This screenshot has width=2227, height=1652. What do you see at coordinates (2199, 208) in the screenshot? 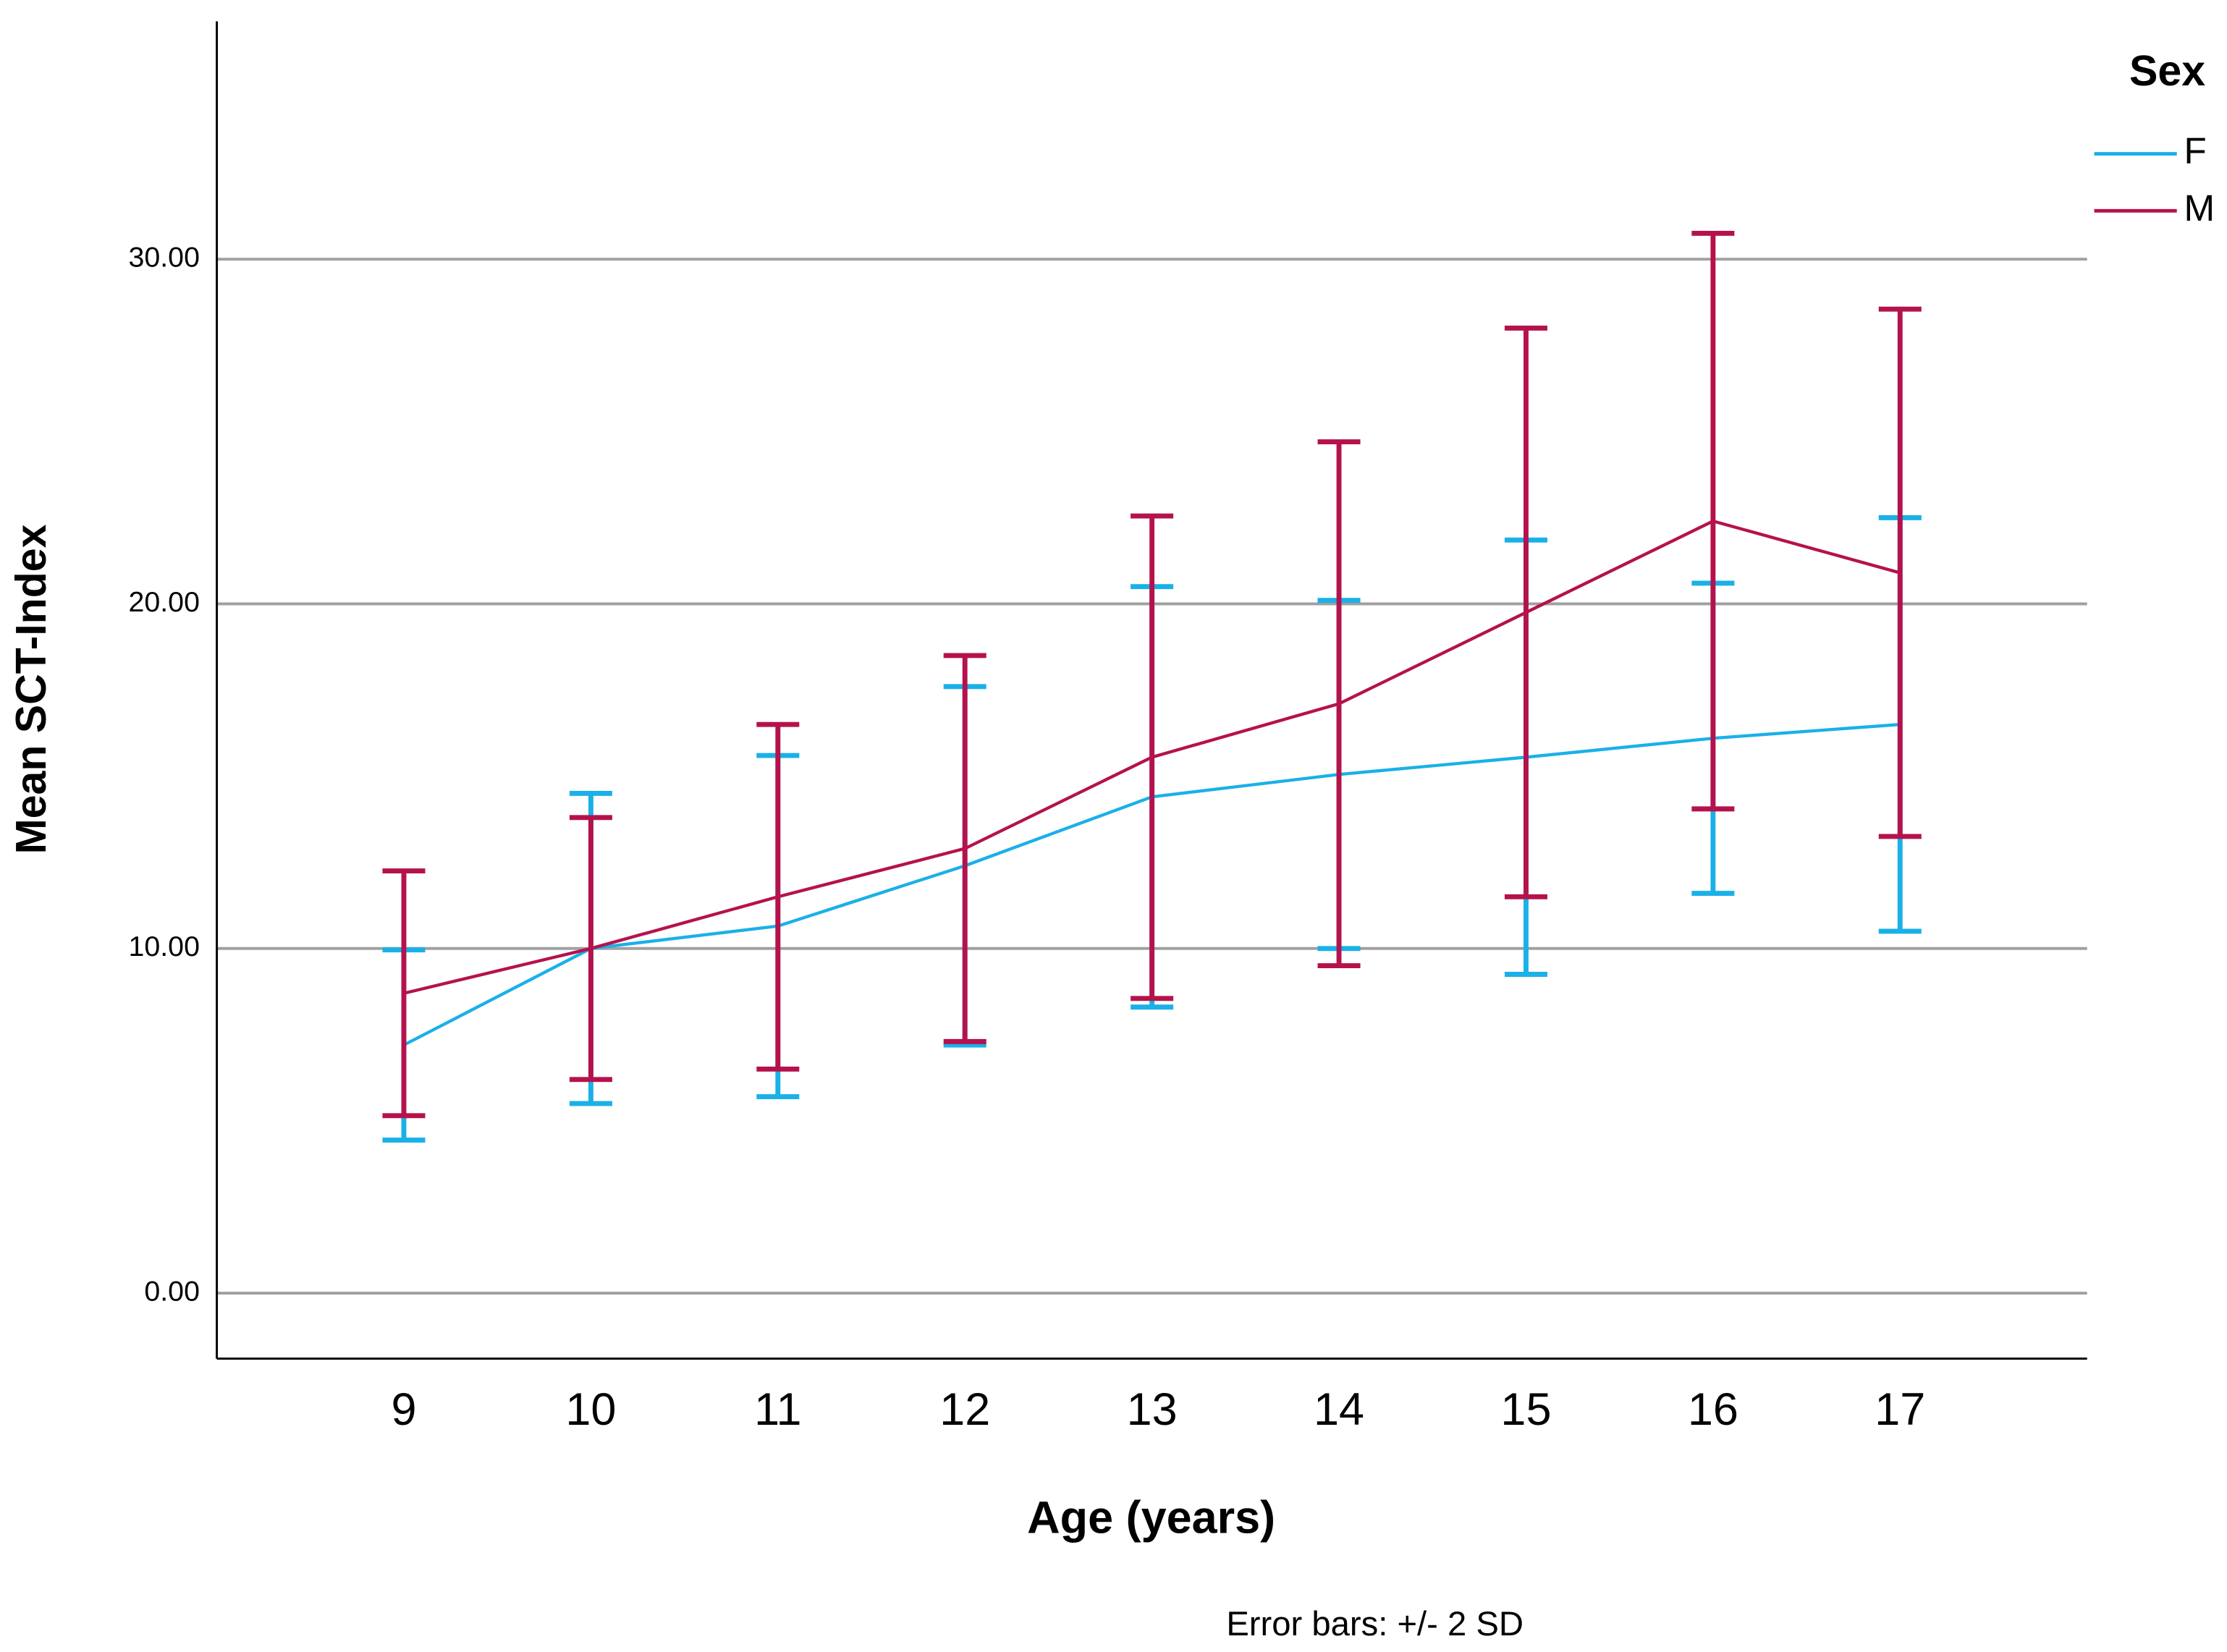
I see `legend-label: M` at bounding box center [2199, 208].